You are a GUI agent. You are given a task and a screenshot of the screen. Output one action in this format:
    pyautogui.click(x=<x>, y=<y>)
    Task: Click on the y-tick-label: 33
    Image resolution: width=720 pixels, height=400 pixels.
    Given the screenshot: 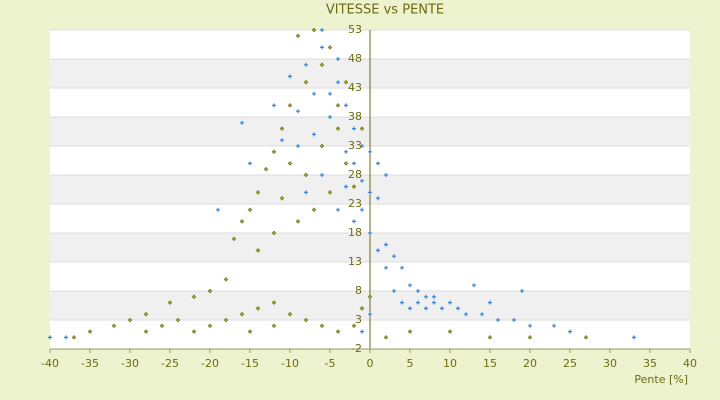 What is the action you would take?
    pyautogui.click(x=355, y=145)
    